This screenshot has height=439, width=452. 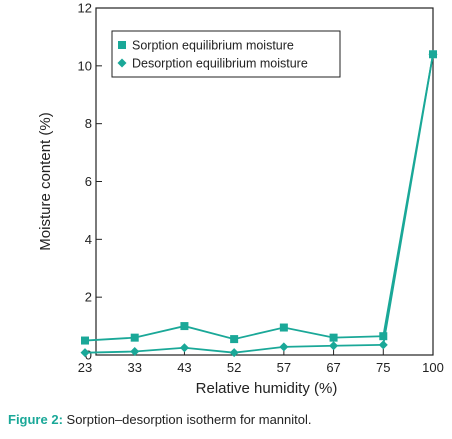 What do you see at coordinates (220, 64) in the screenshot?
I see `legend-entry: Desorption equilibrium moisture` at bounding box center [220, 64].